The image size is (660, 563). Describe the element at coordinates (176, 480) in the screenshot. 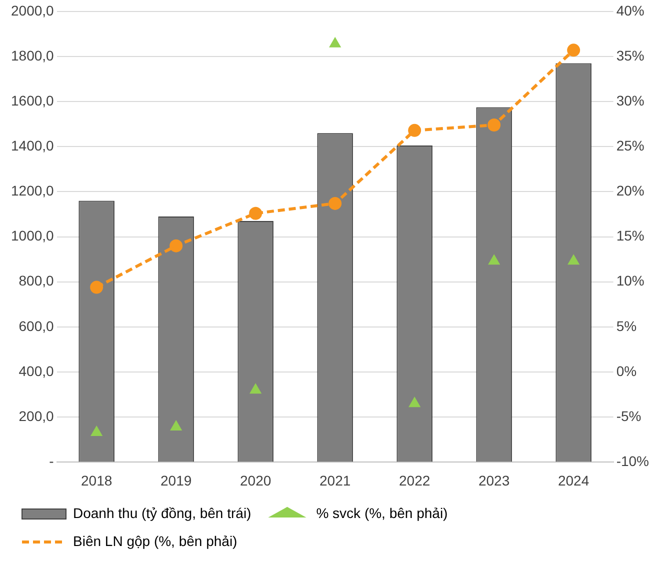

I see `x-tick-label: 2019` at that location.